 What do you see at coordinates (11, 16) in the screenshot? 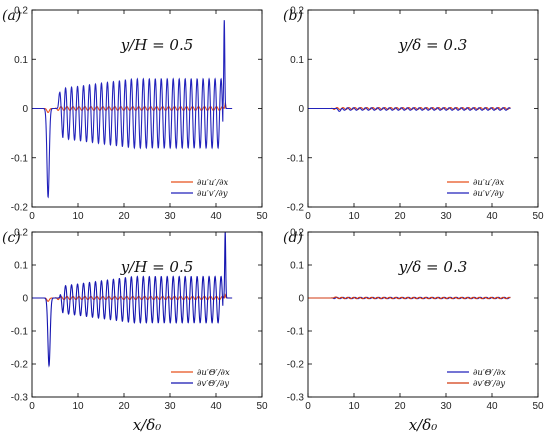
I see `panel-label: (a)` at bounding box center [11, 16].